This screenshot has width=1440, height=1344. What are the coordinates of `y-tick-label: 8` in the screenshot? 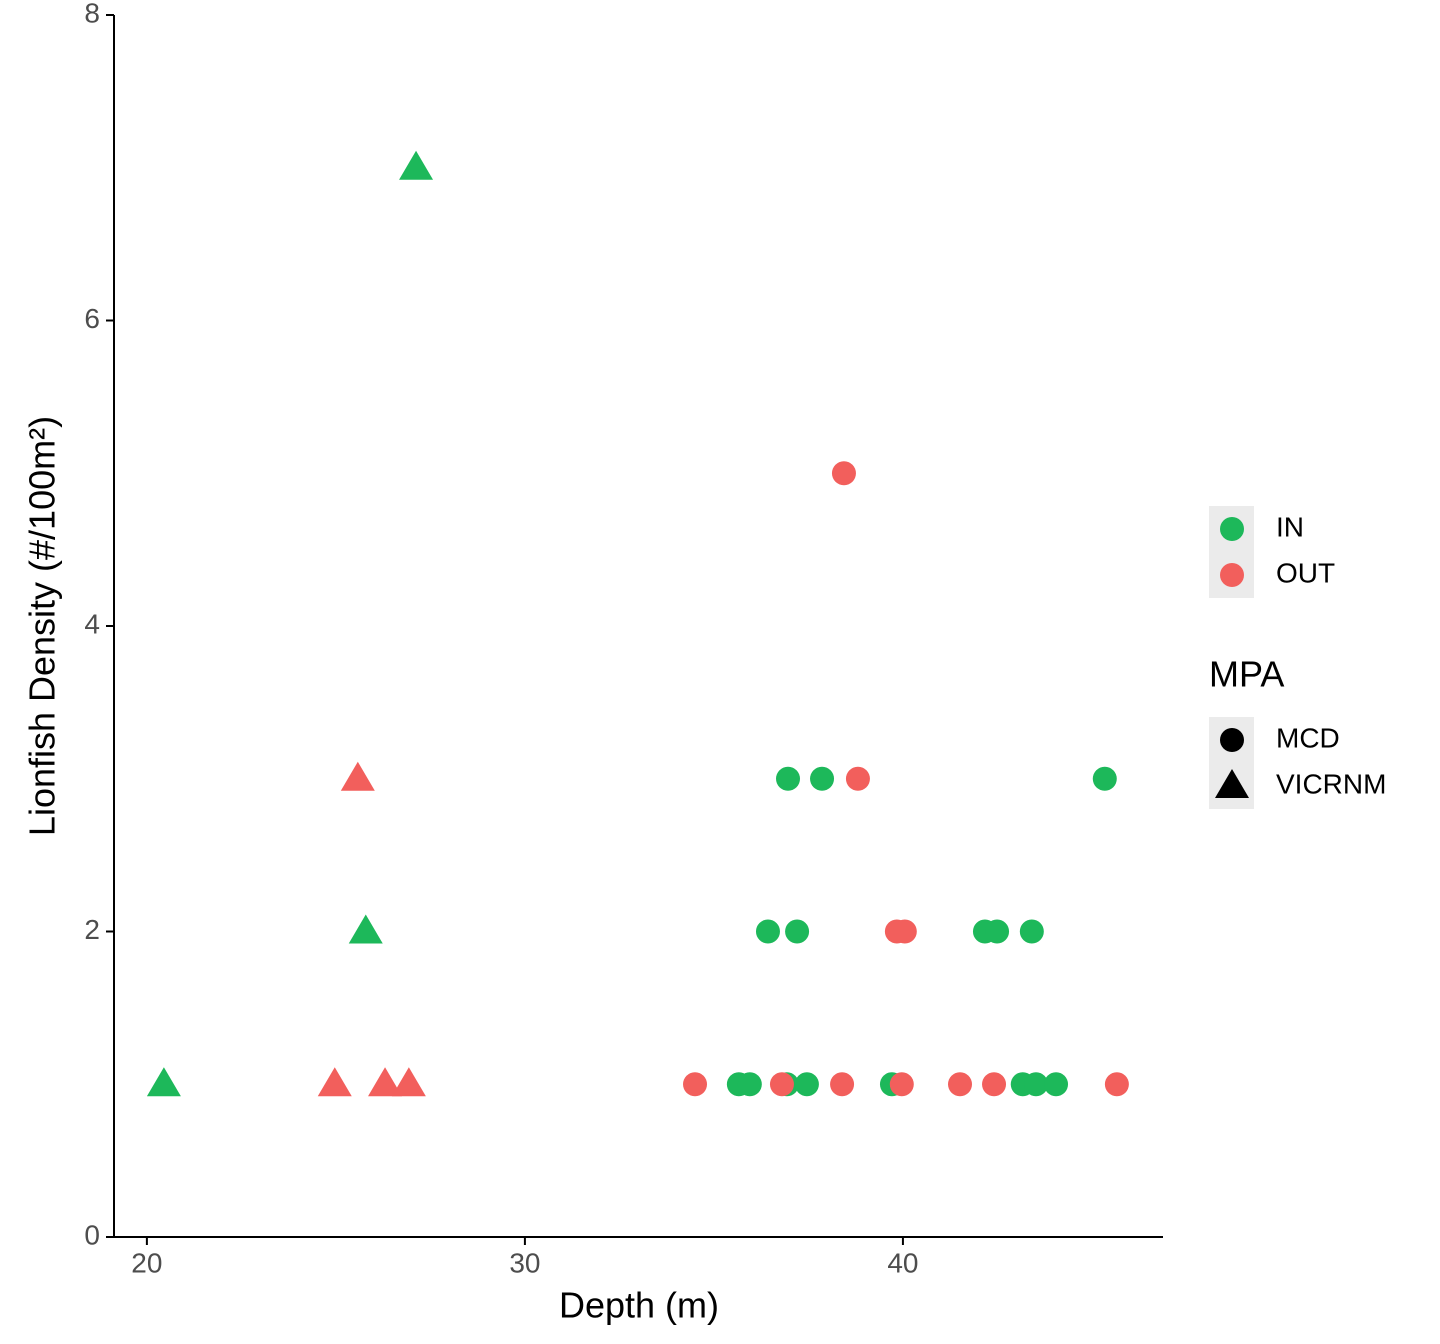 It's located at (92, 14).